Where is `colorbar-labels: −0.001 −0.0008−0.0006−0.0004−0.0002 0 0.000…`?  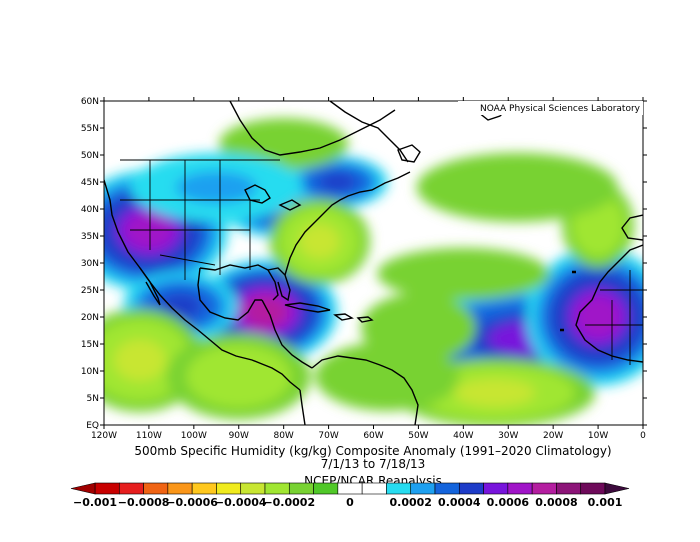 colorbar-labels: −0.001 −0.0008−0.0006−0.0004−0.0002 0 0.000… is located at coordinates (347, 502).